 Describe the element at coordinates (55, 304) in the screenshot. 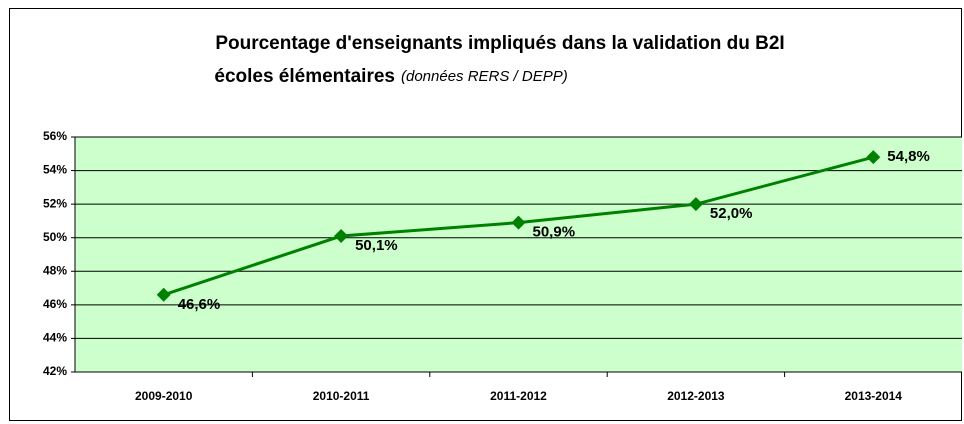

I see `y-tick-label: 46%` at that location.